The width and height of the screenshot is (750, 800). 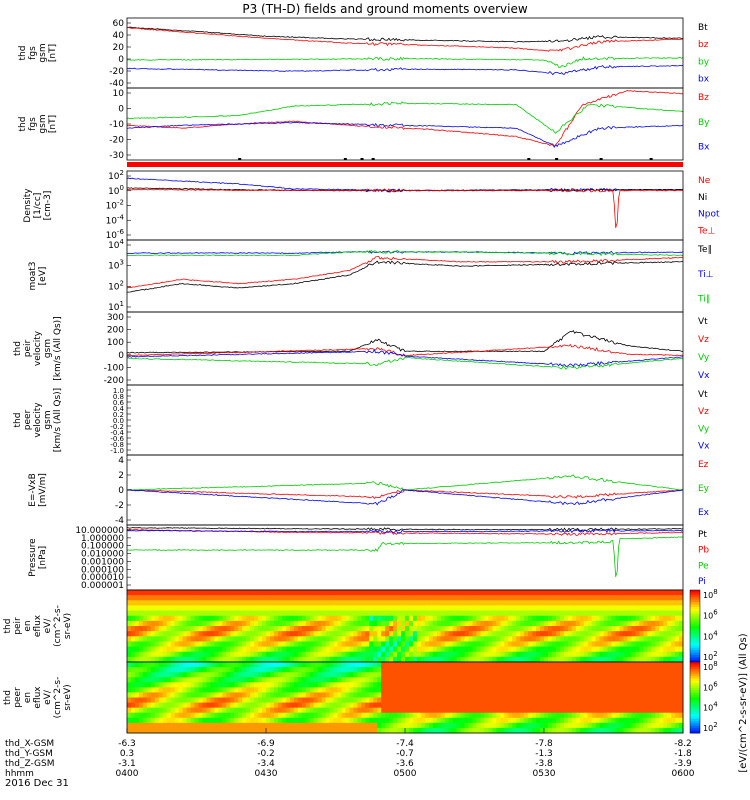 What do you see at coordinates (115, 331) in the screenshot?
I see `y-tick-label: 200` at bounding box center [115, 331].